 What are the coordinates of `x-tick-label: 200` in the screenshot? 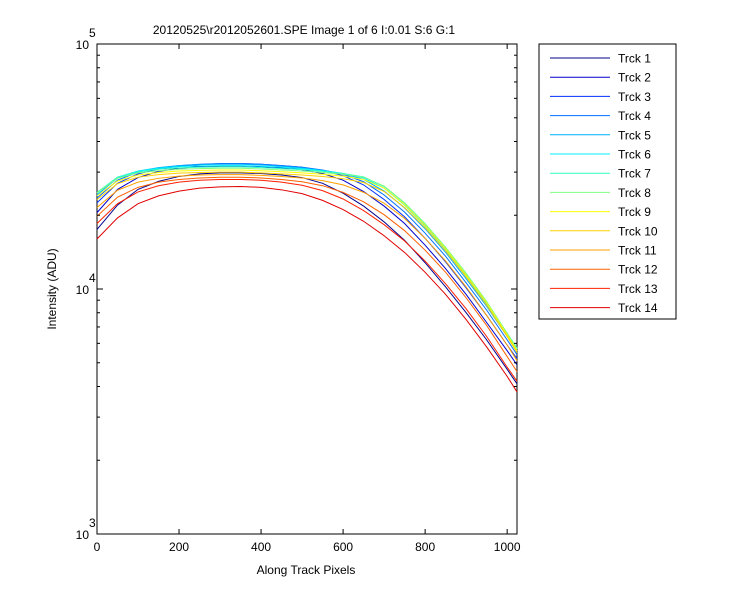 It's located at (179, 547).